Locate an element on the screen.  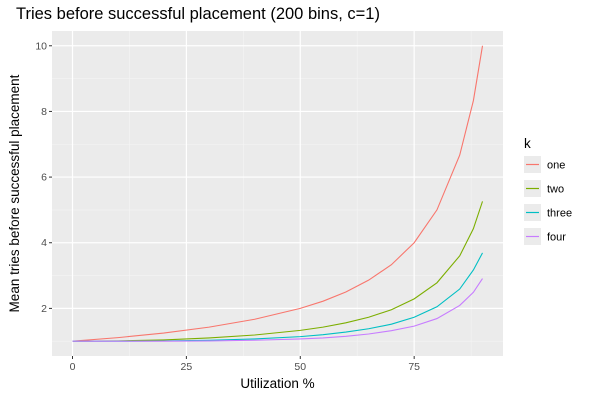
x-tick-label: 0 is located at coordinates (73, 367).